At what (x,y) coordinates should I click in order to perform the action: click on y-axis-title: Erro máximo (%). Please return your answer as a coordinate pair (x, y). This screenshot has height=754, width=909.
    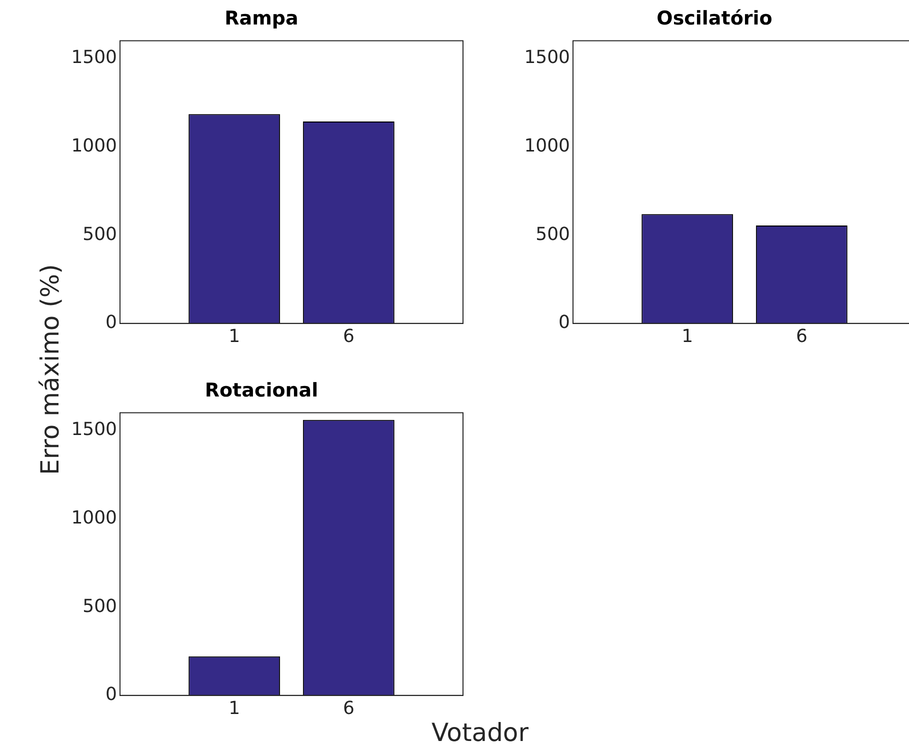
    Looking at the image, I should click on (50, 370).